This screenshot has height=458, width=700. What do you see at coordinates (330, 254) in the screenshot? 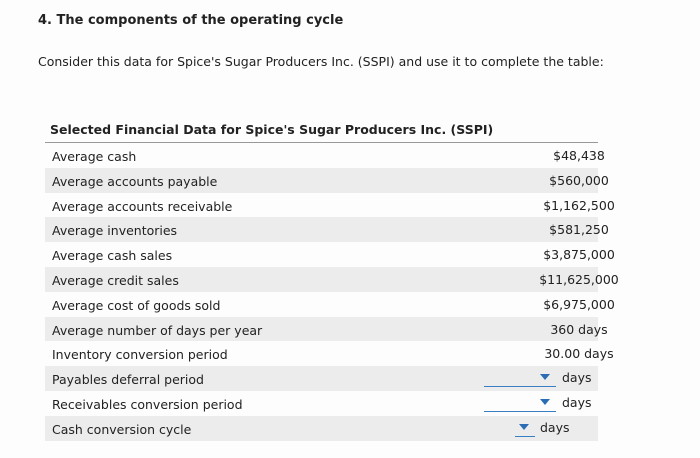
I see `table-row: Average cash sales $3,875,000` at bounding box center [330, 254].